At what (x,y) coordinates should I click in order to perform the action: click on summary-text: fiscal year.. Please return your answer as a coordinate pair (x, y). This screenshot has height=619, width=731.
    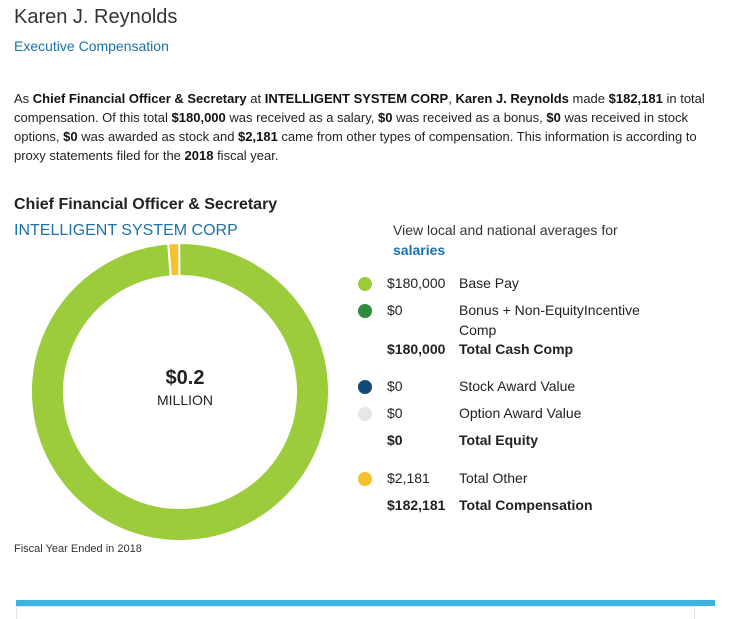
    Looking at the image, I should click on (246, 155).